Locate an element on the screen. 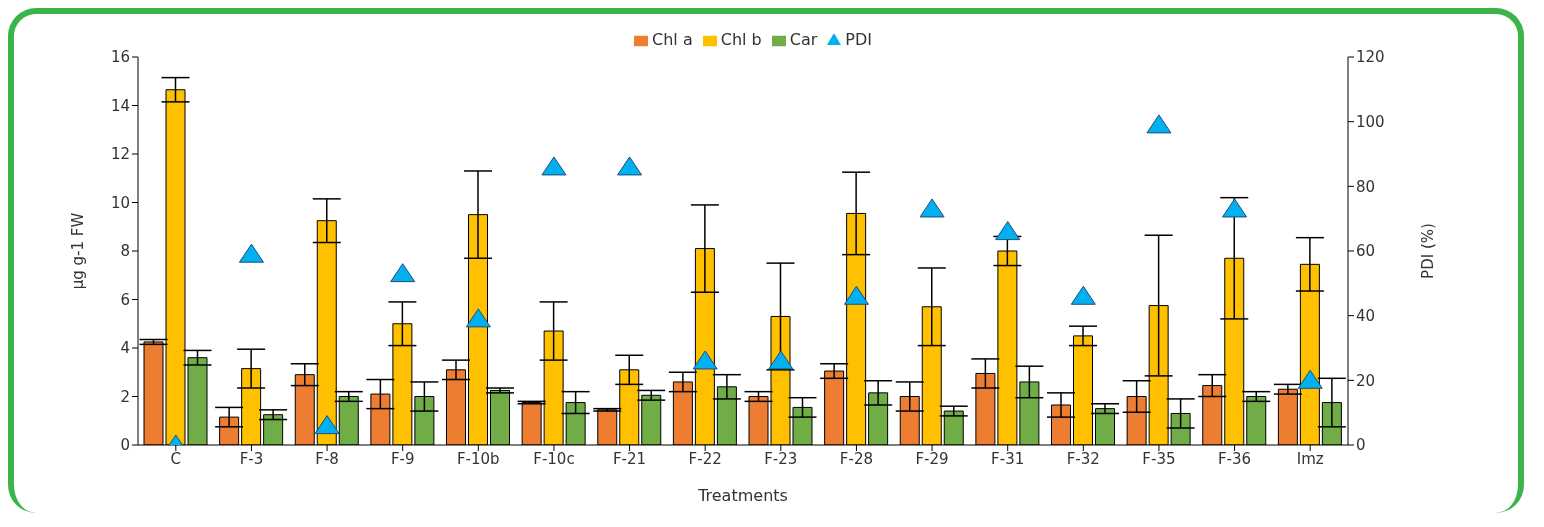  x-tick-label: F-10b is located at coordinates (478, 458).